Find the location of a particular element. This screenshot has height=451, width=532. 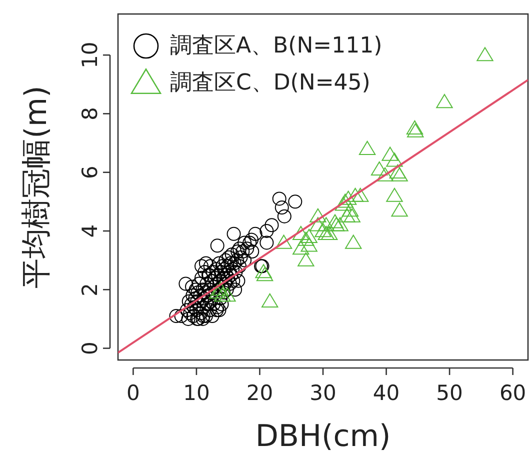

y-tick-label: 8 is located at coordinates (90, 113).